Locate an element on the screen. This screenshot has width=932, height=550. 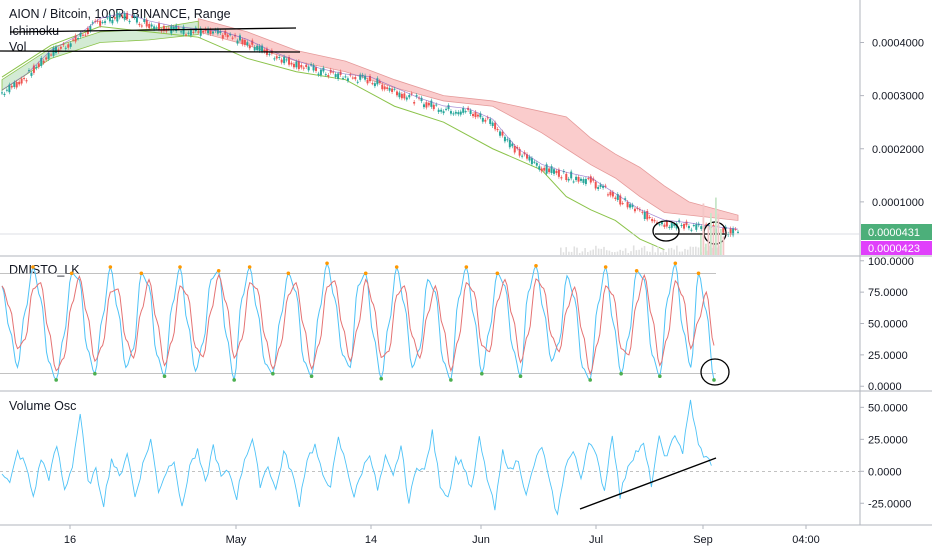
volume-bars is located at coordinates (642, 226).